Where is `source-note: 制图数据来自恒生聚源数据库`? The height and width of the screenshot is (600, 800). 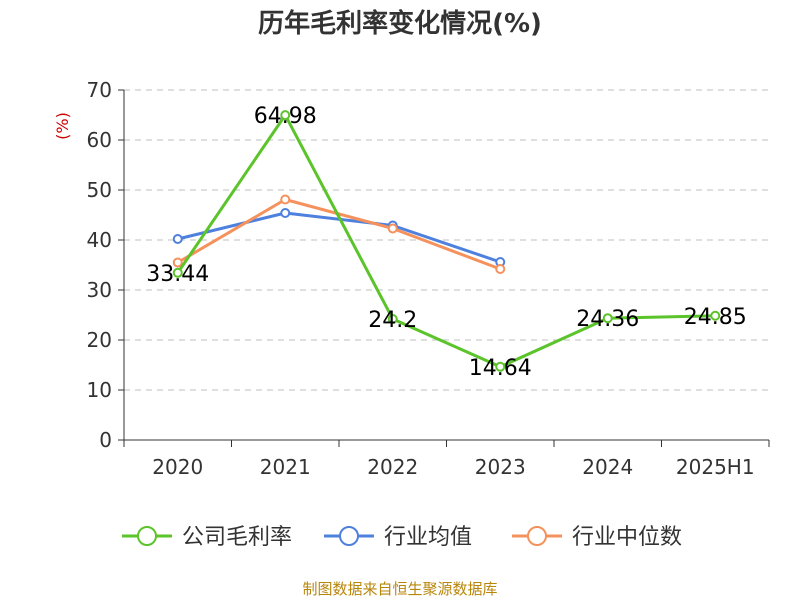
source-note: 制图数据来自恒生聚源数据库 is located at coordinates (399, 589).